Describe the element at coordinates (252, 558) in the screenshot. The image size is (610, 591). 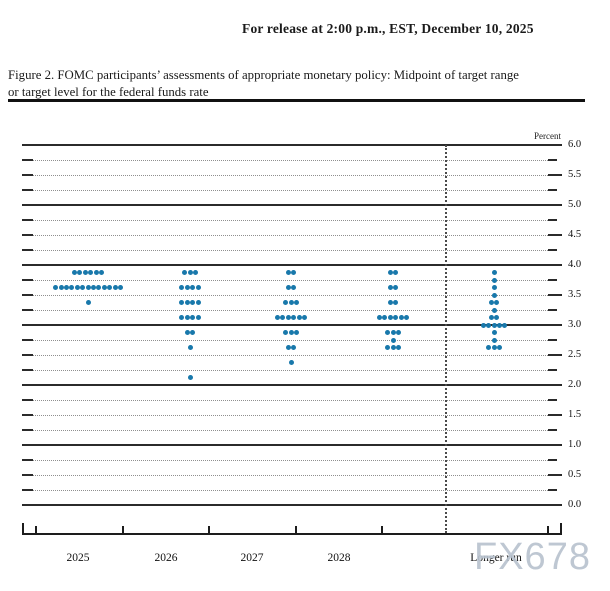
I see `x-axis-label-2027: 2027` at that location.